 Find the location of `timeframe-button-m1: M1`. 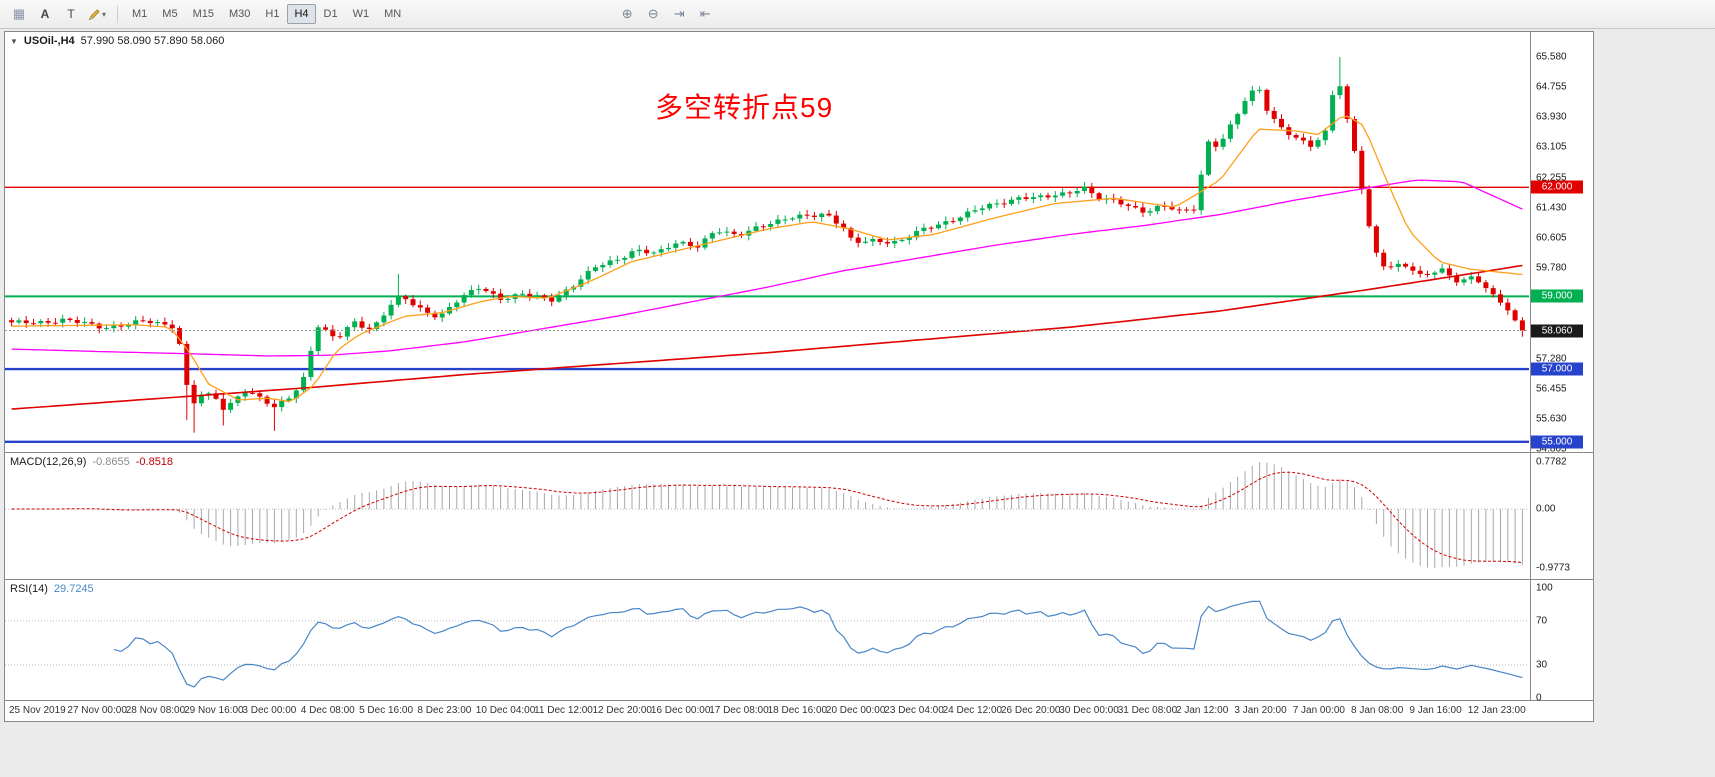

timeframe-button-m1: M1 is located at coordinates (140, 14).